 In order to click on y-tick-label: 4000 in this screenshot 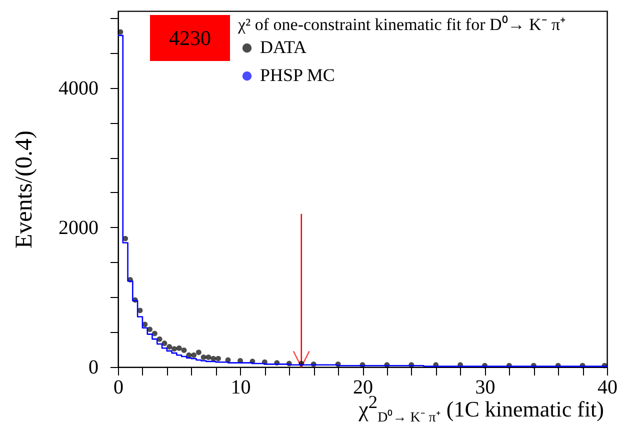, I will do `click(78, 88)`.